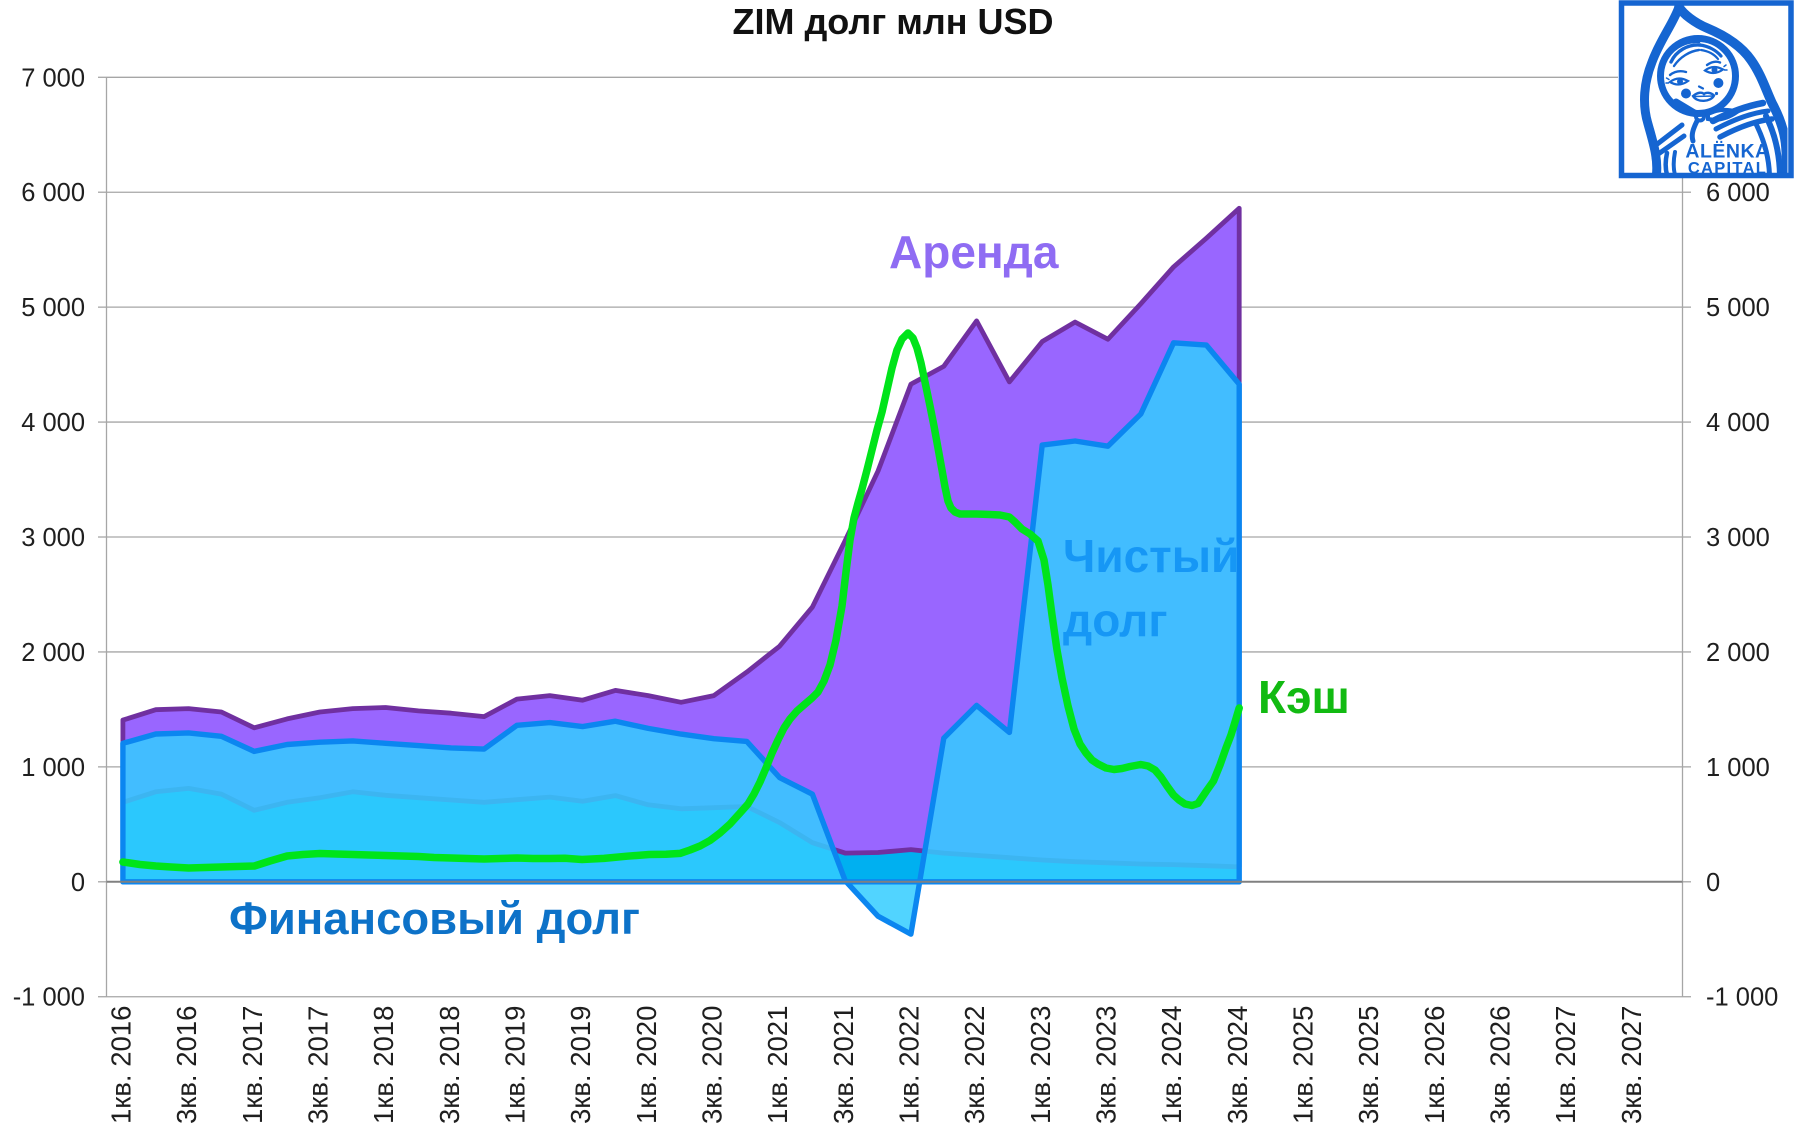 This screenshot has width=1797, height=1129. I want to click on svg-text: 1кв. 2027, so click(1565, 1065).